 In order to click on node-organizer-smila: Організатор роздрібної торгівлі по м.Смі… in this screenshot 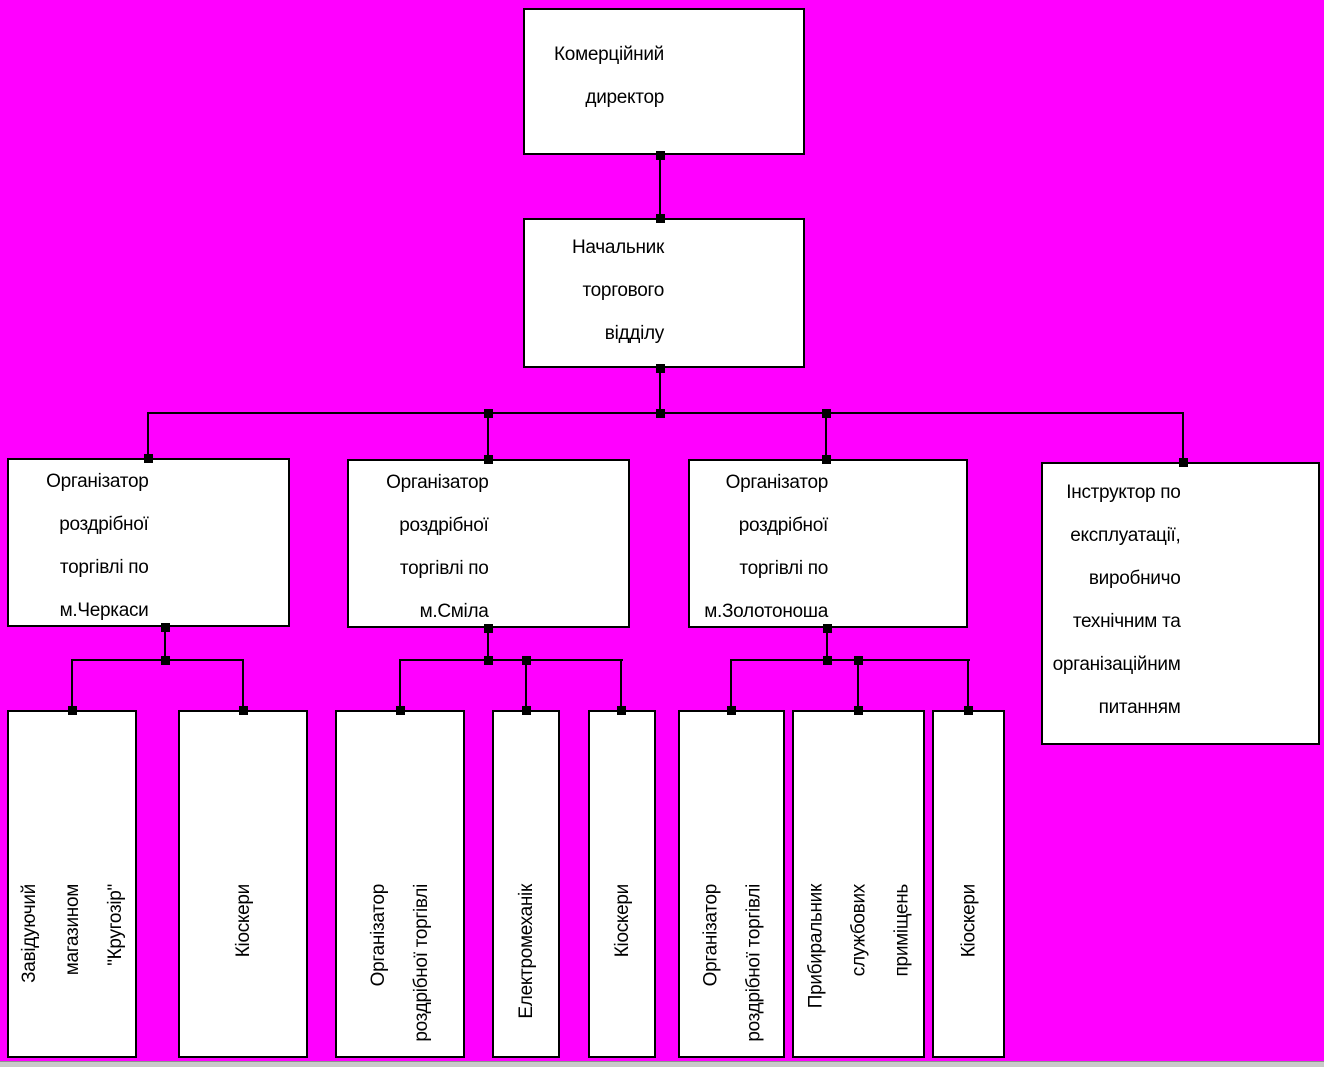, I will do `click(488, 543)`.